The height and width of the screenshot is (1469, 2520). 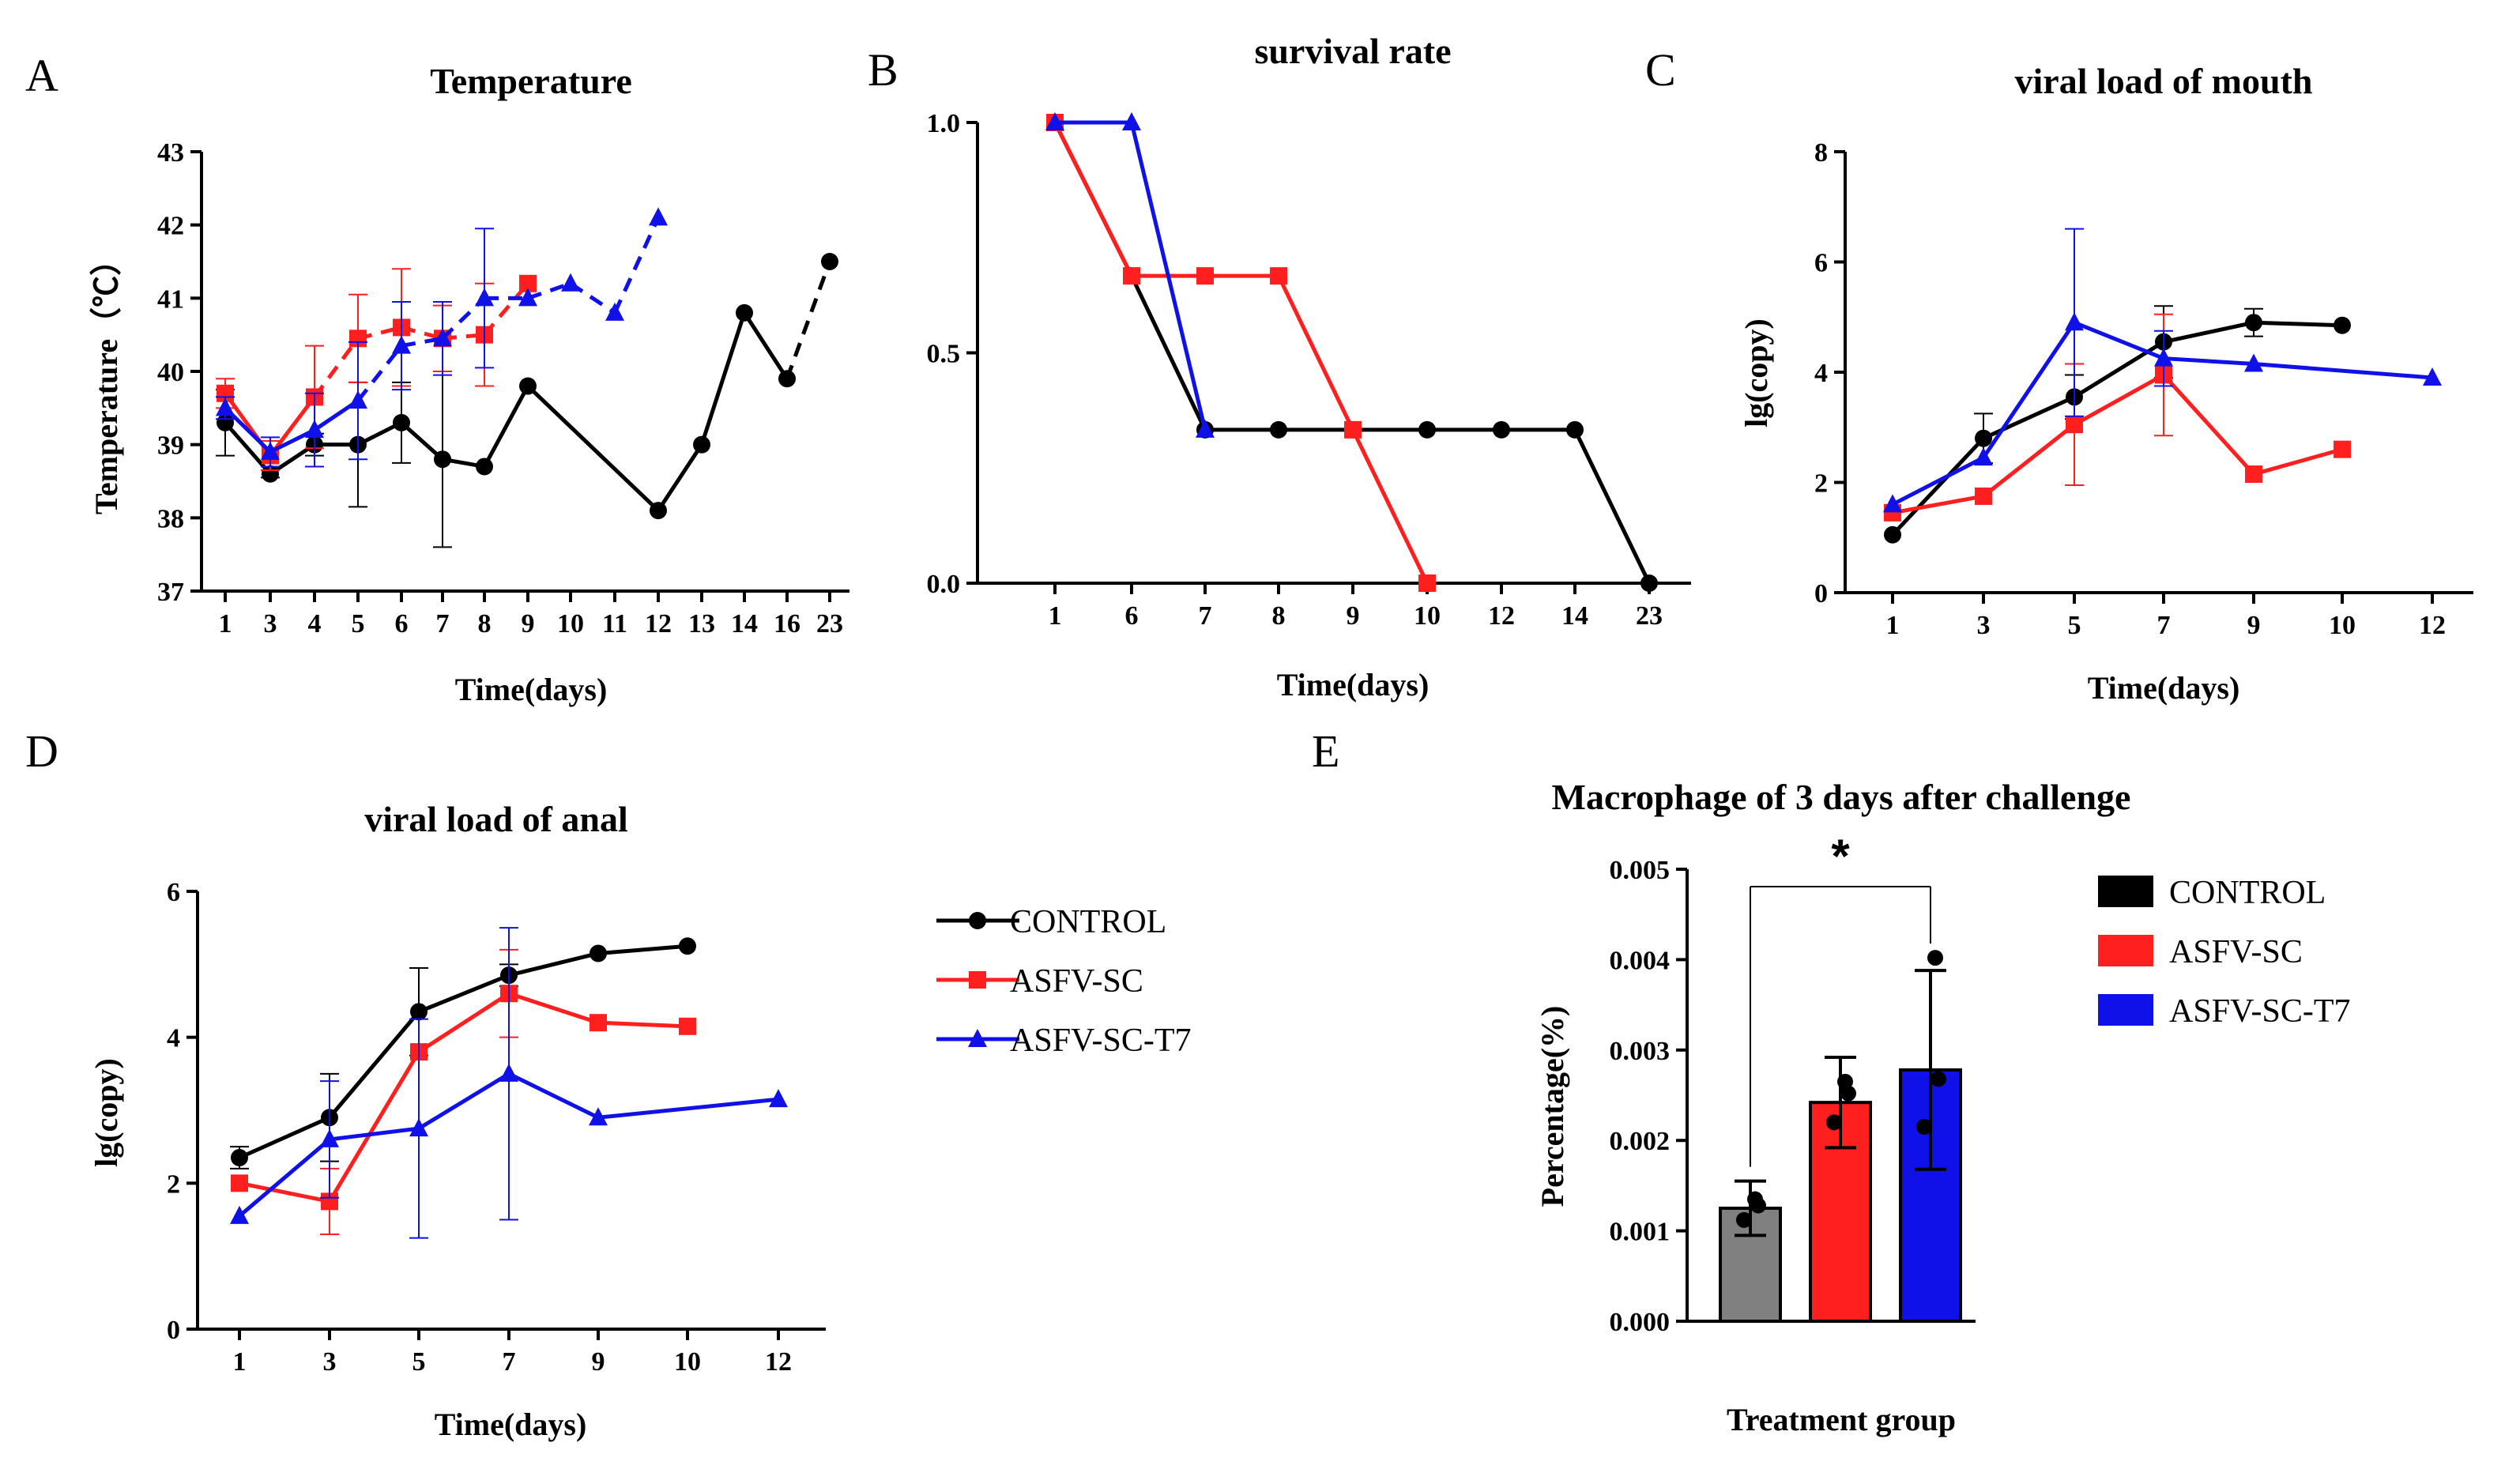 What do you see at coordinates (1649, 616) in the screenshot?
I see `x-tick-label: 23` at bounding box center [1649, 616].